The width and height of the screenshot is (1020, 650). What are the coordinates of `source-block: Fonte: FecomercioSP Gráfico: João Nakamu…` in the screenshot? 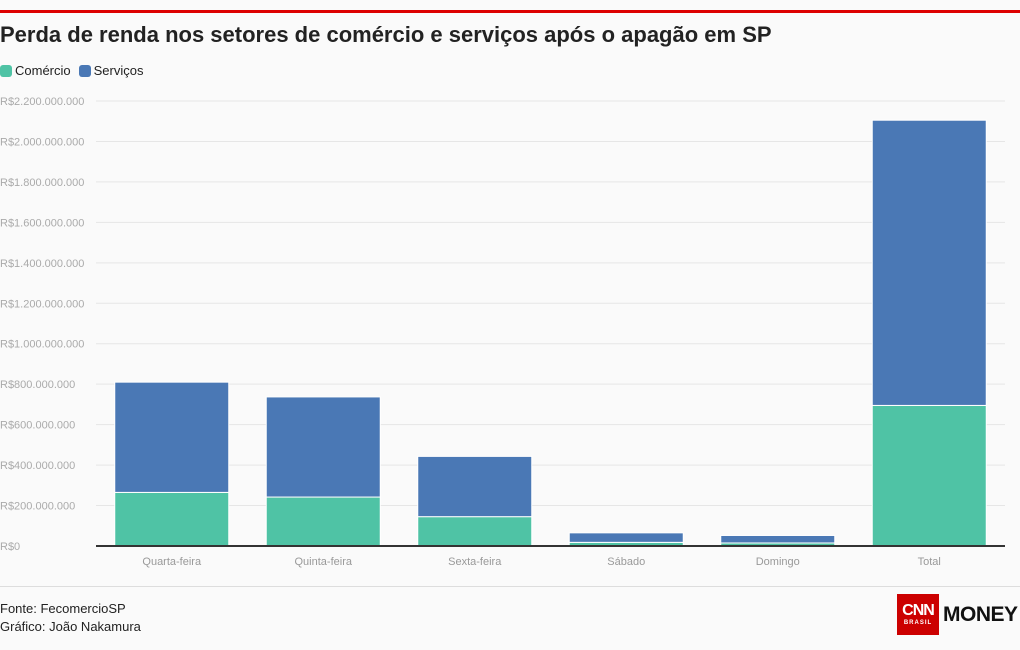 It's located at (70, 618).